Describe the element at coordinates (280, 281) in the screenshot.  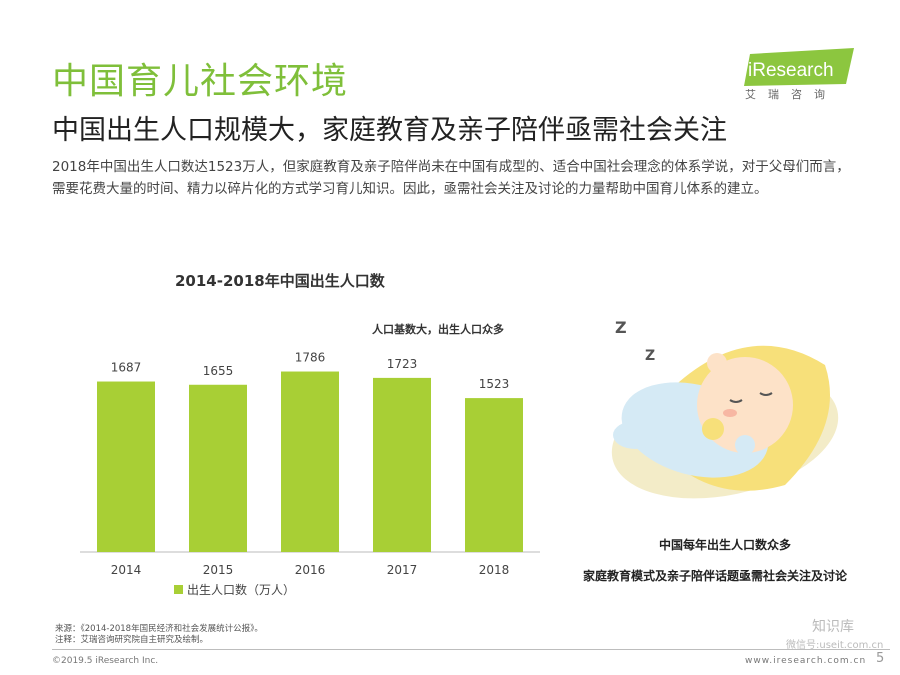
I see `chart-title: 2014-2018年中国出生人口数` at that location.